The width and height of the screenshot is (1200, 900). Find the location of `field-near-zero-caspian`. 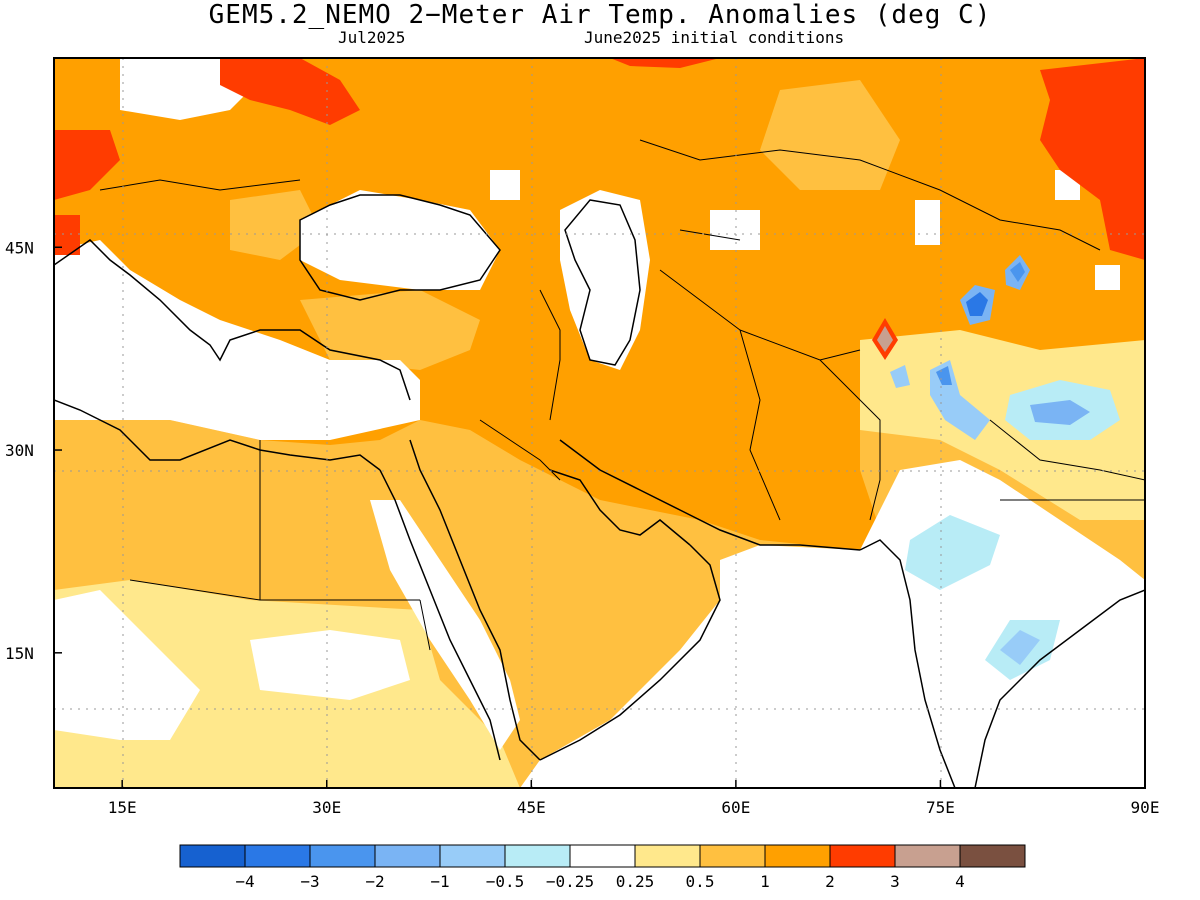

field-near-zero-caspian is located at coordinates (605, 280).